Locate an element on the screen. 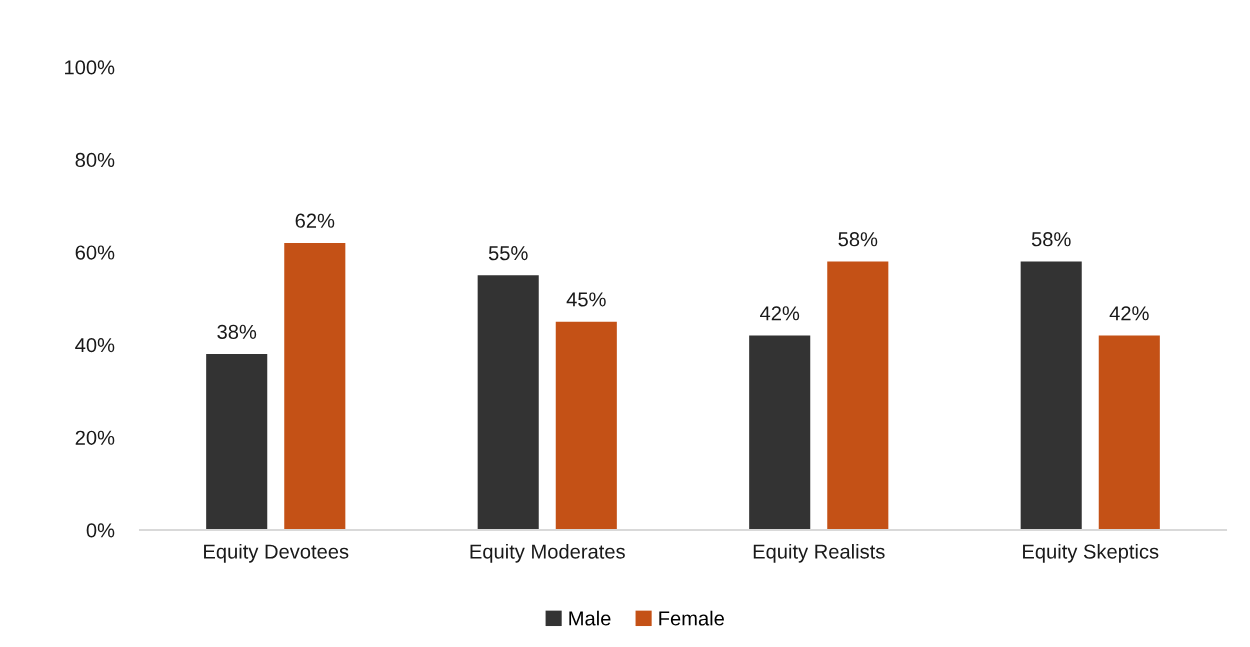  y-tick-label: 80% is located at coordinates (95, 160).